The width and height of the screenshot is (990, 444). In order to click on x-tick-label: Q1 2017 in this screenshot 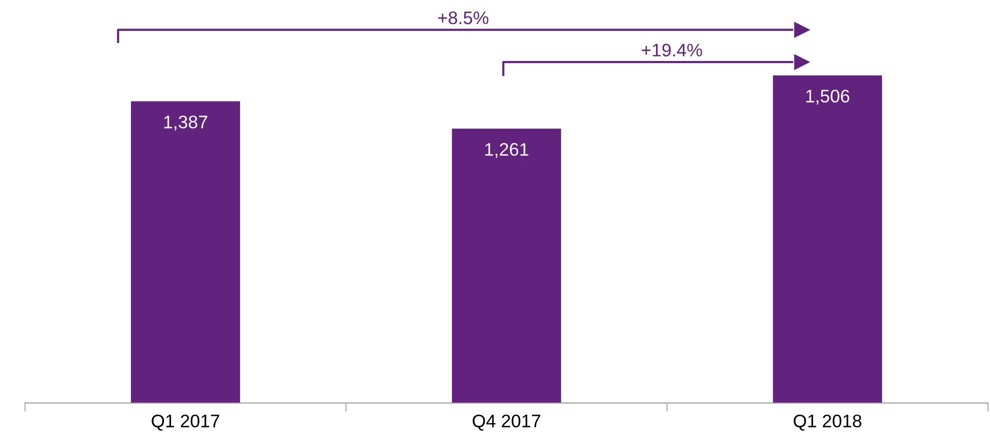, I will do `click(186, 422)`.